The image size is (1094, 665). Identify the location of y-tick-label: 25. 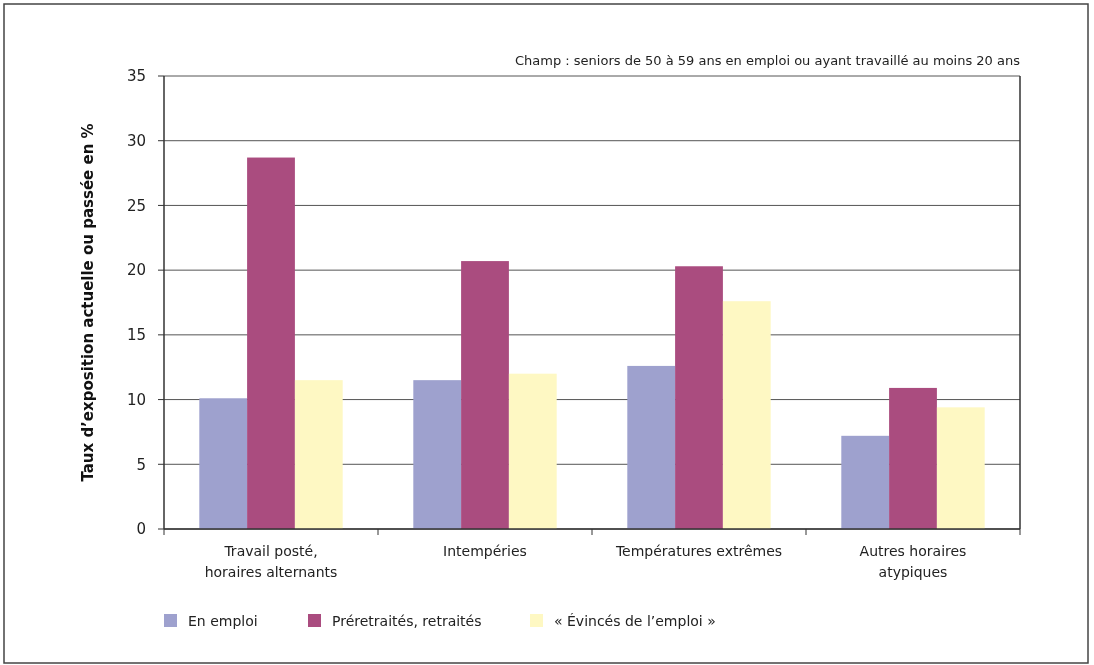
(136, 205).